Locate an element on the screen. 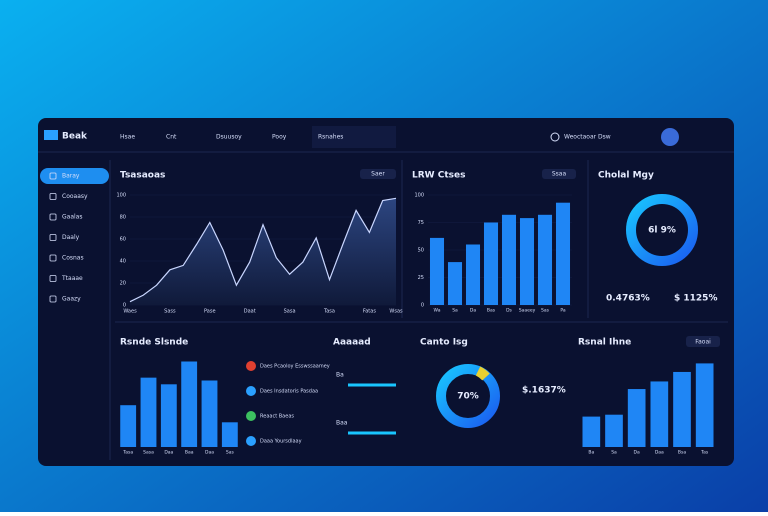 This screenshot has height=516, width=768. search: Weoctaoar Dsw is located at coordinates (587, 137).